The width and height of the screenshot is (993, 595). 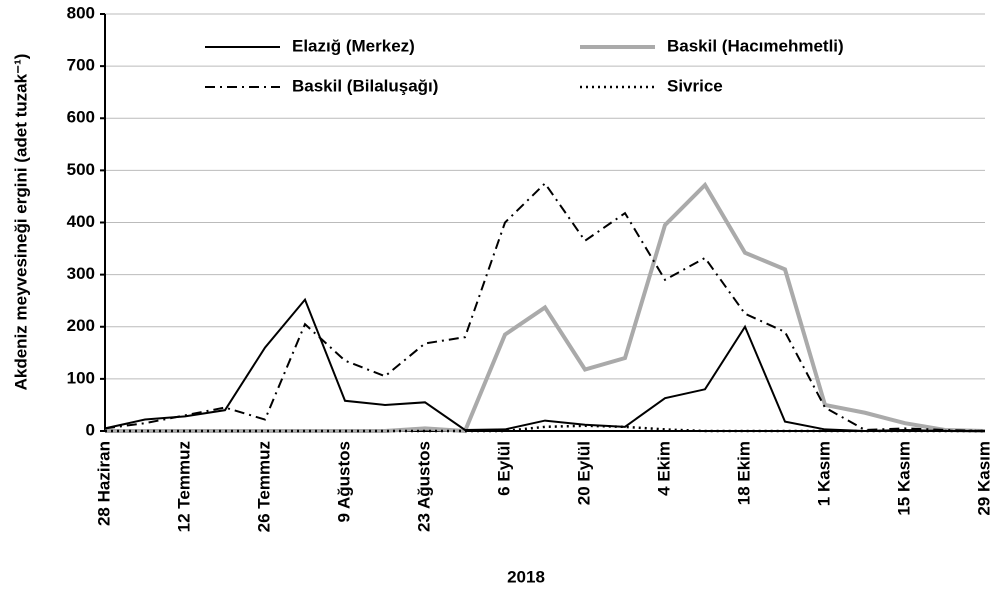 What do you see at coordinates (903, 478) in the screenshot?
I see `x-tick-label: 15 Kasım` at bounding box center [903, 478].